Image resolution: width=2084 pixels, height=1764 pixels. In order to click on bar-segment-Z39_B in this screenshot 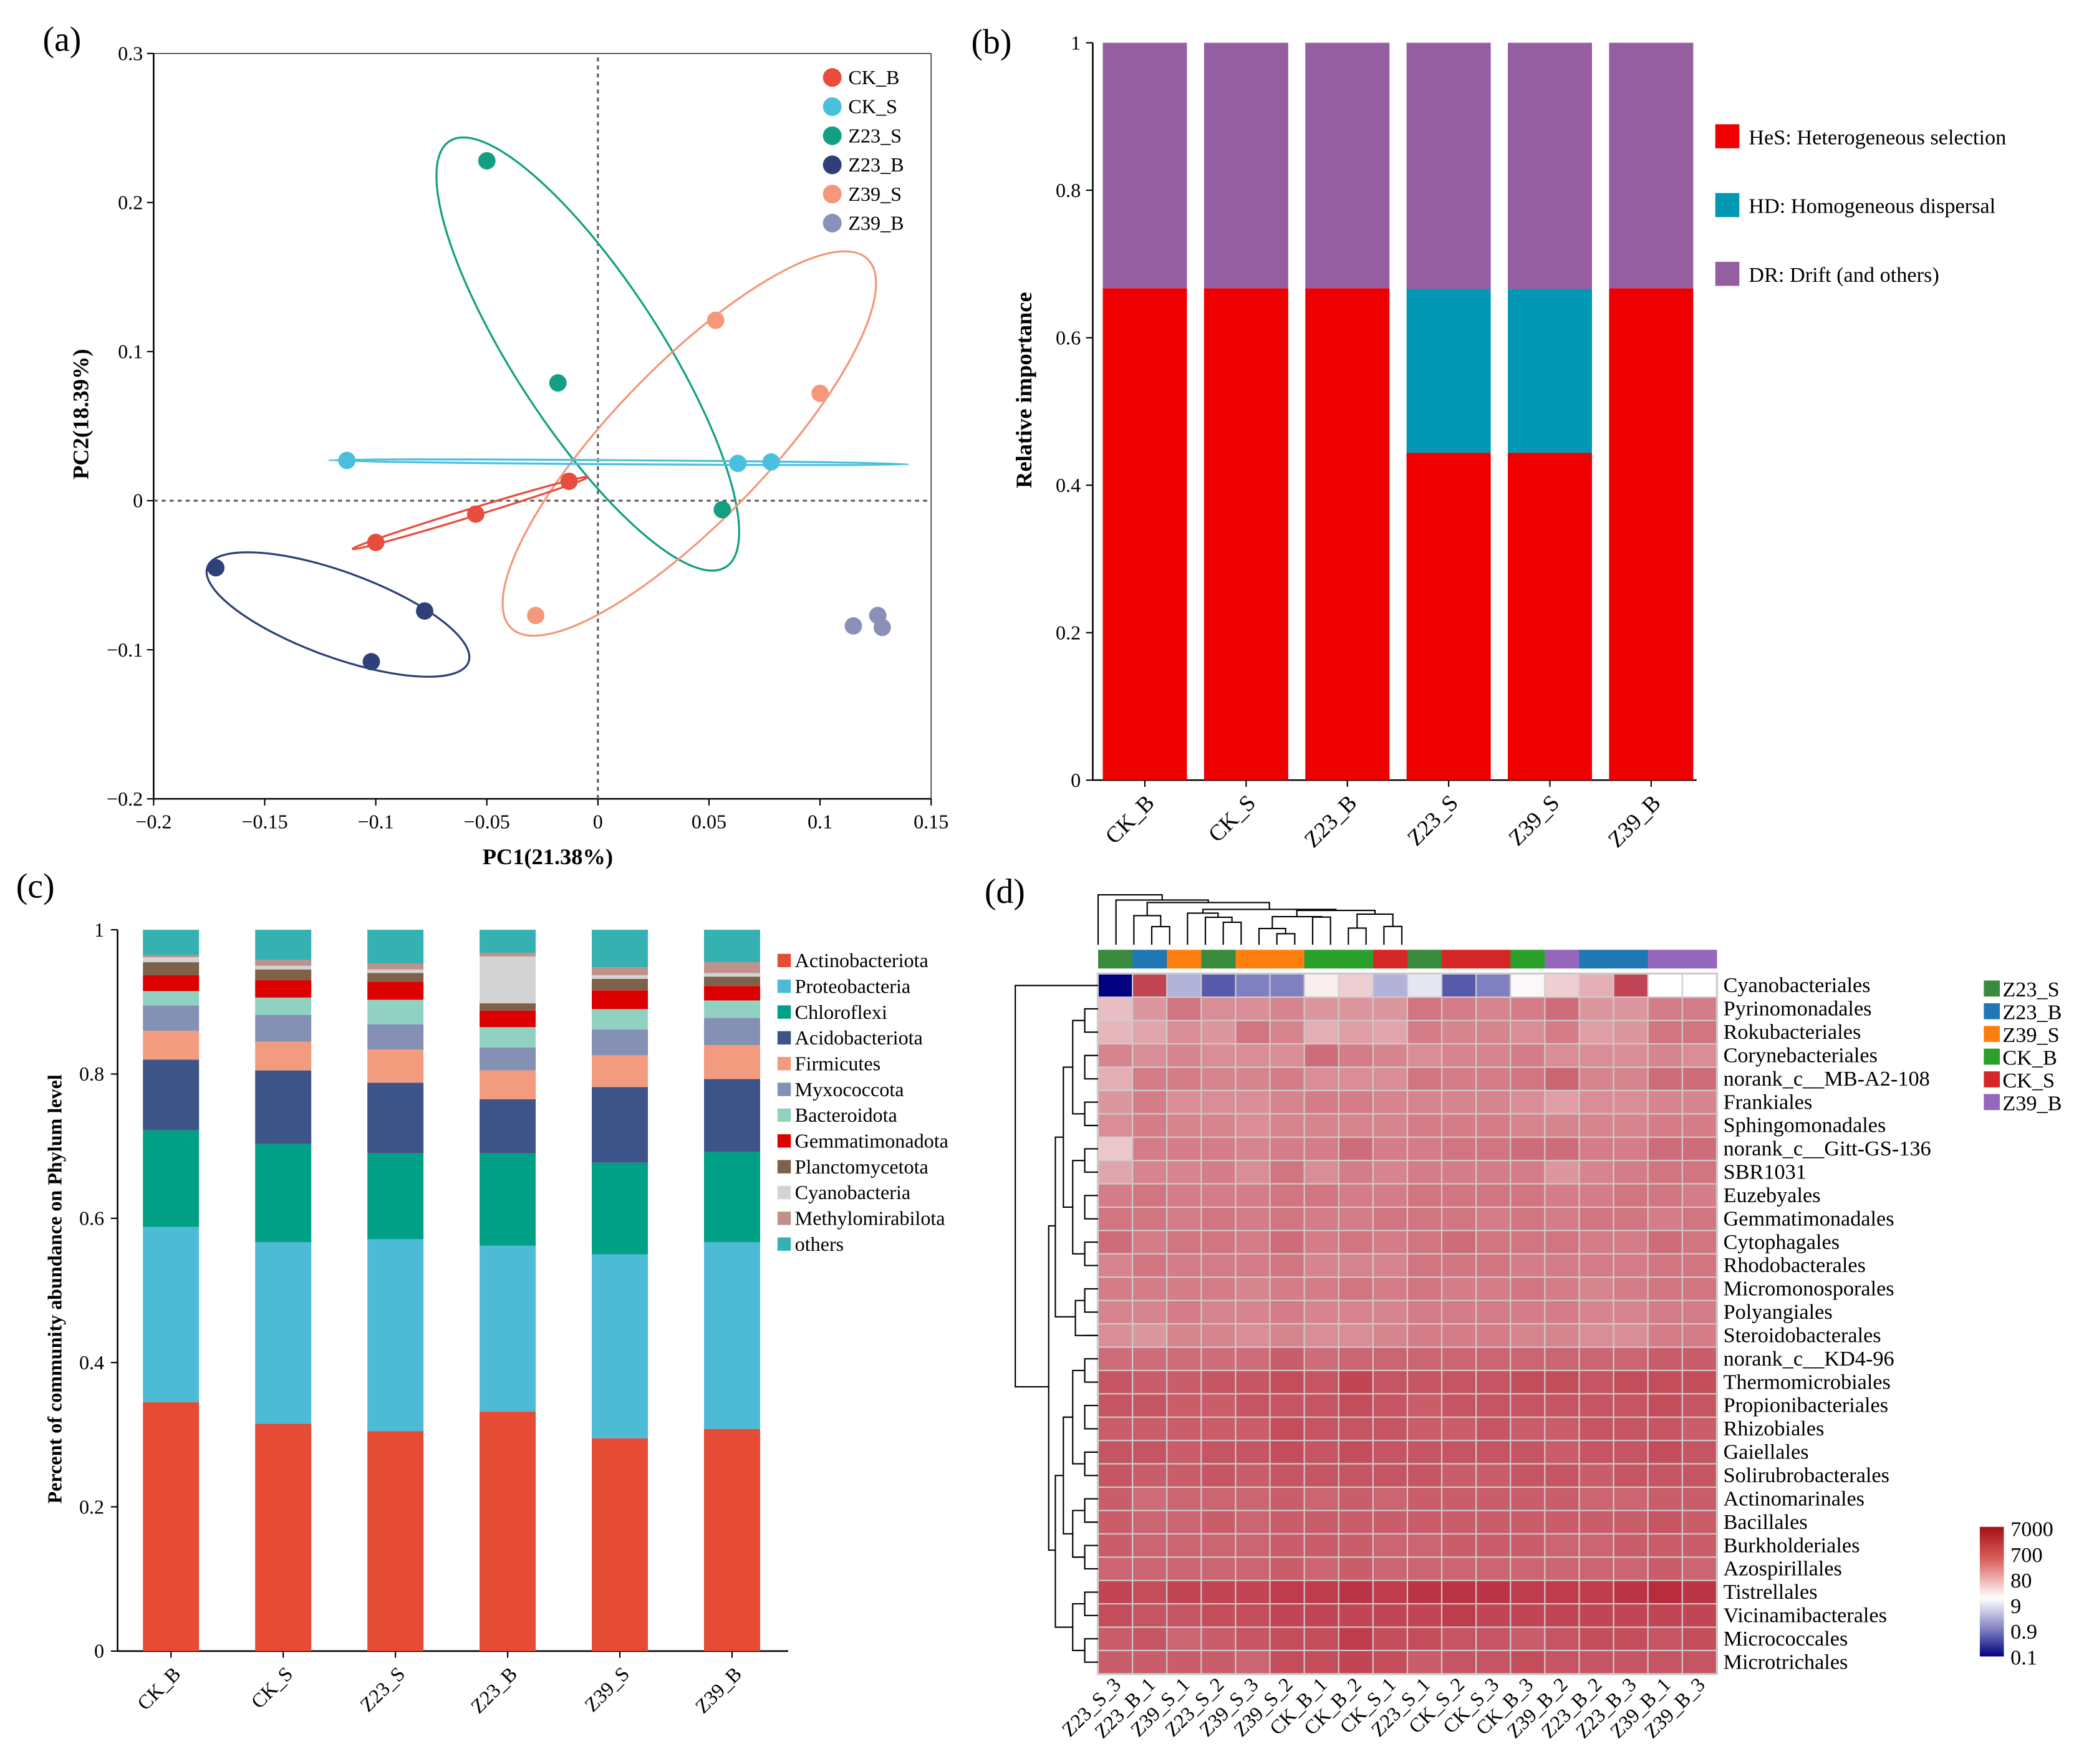, I will do `click(731, 1540)`.